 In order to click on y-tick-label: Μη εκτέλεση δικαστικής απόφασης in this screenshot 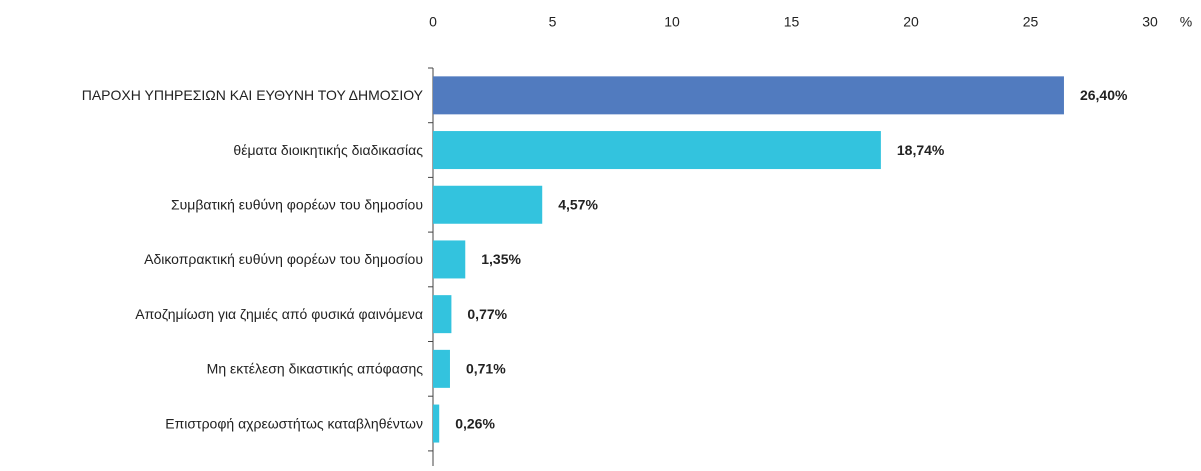, I will do `click(315, 369)`.